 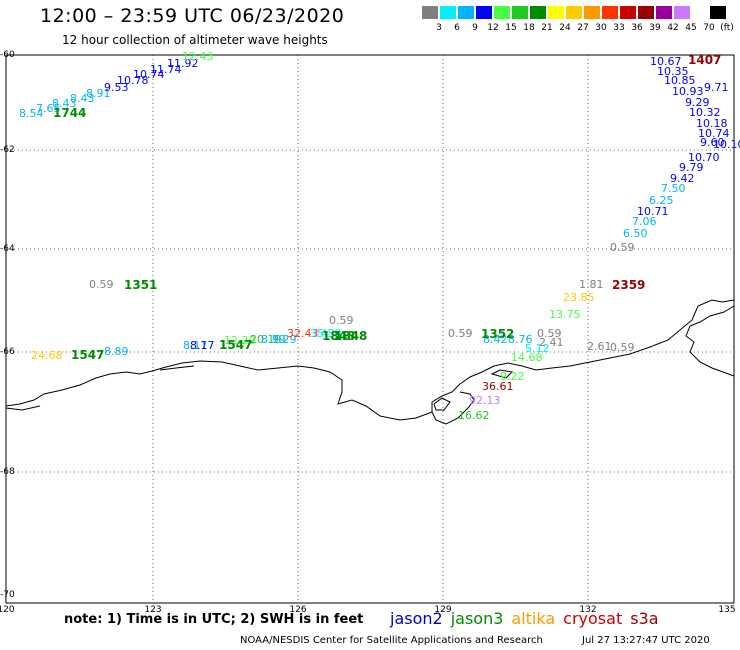 I want to click on wave-height-label: 10.85, so click(x=680, y=80).